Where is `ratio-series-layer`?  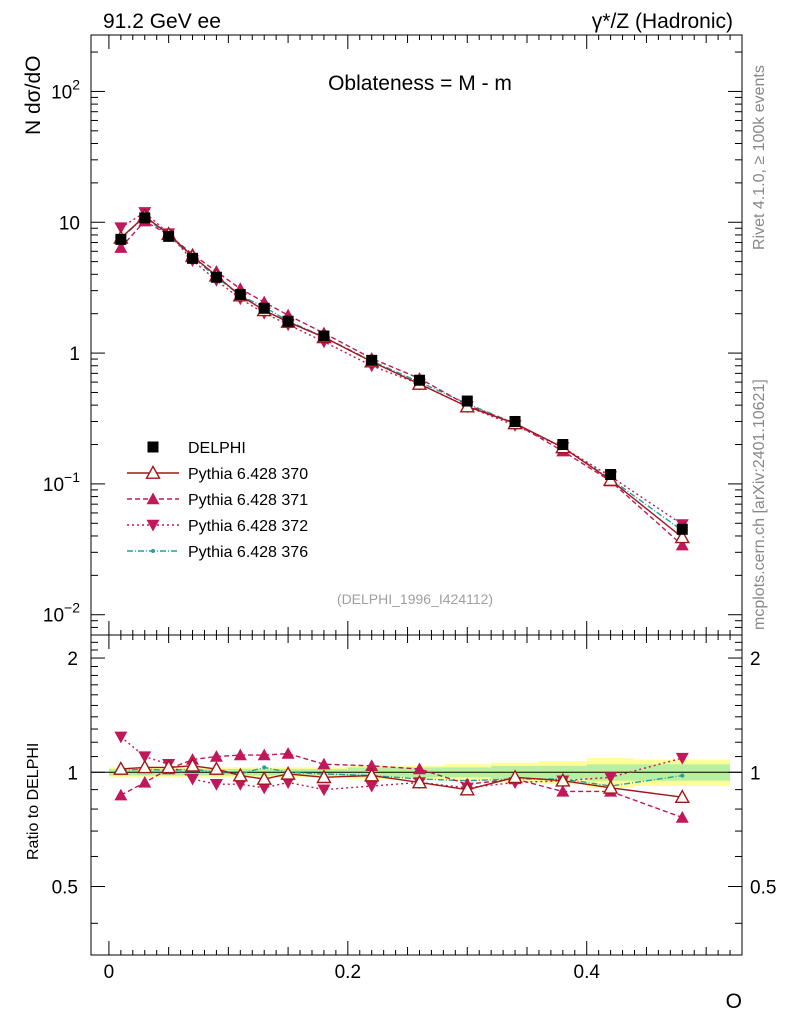
ratio-series-layer is located at coordinates (401, 777).